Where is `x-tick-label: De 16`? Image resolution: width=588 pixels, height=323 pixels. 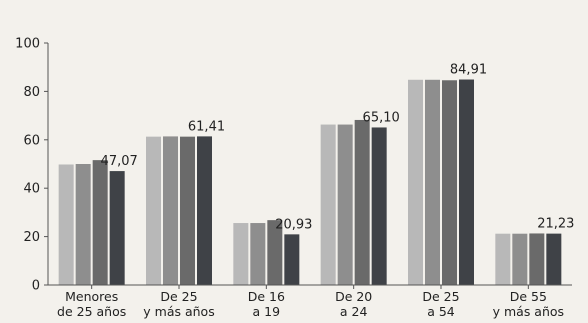 x-tick-label: De 16 is located at coordinates (266, 296).